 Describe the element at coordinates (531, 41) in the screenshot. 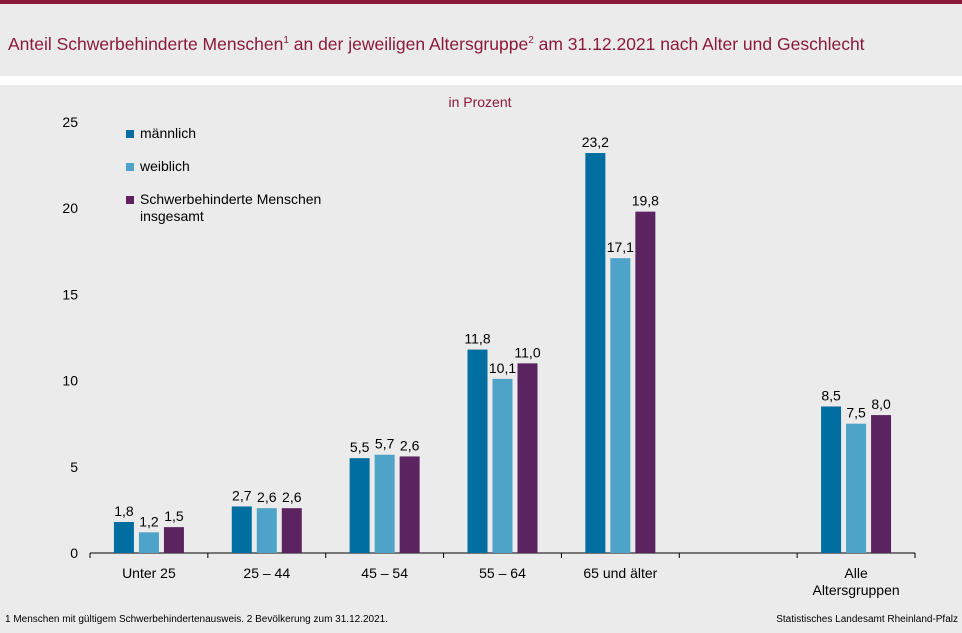

I see `title-footnote-2: 2` at that location.